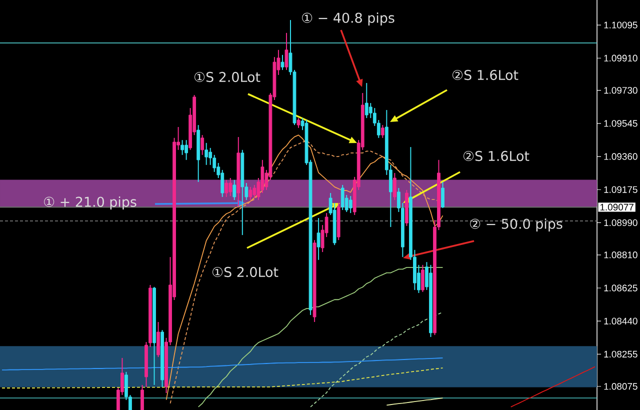  Describe the element at coordinates (621, 354) in the screenshot. I see `y-tick-label: 1.08255` at that location.